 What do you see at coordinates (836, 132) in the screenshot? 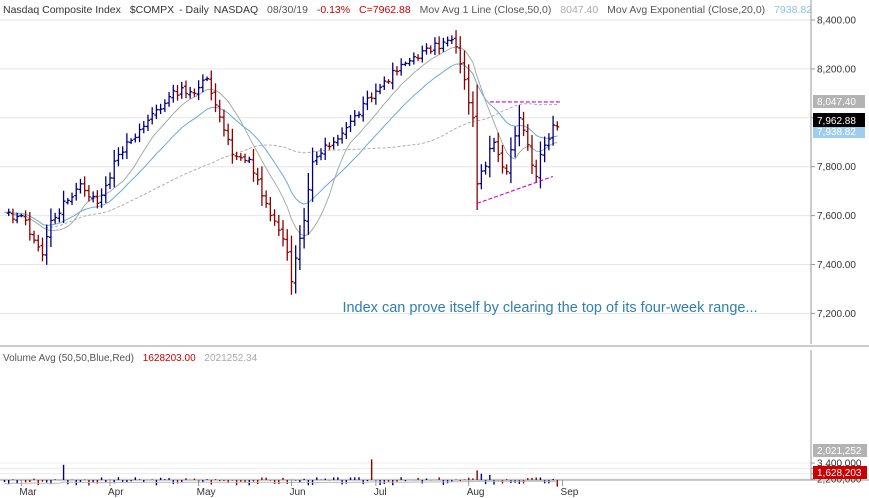
I see `ema20-badge: 7,938.82` at bounding box center [836, 132].